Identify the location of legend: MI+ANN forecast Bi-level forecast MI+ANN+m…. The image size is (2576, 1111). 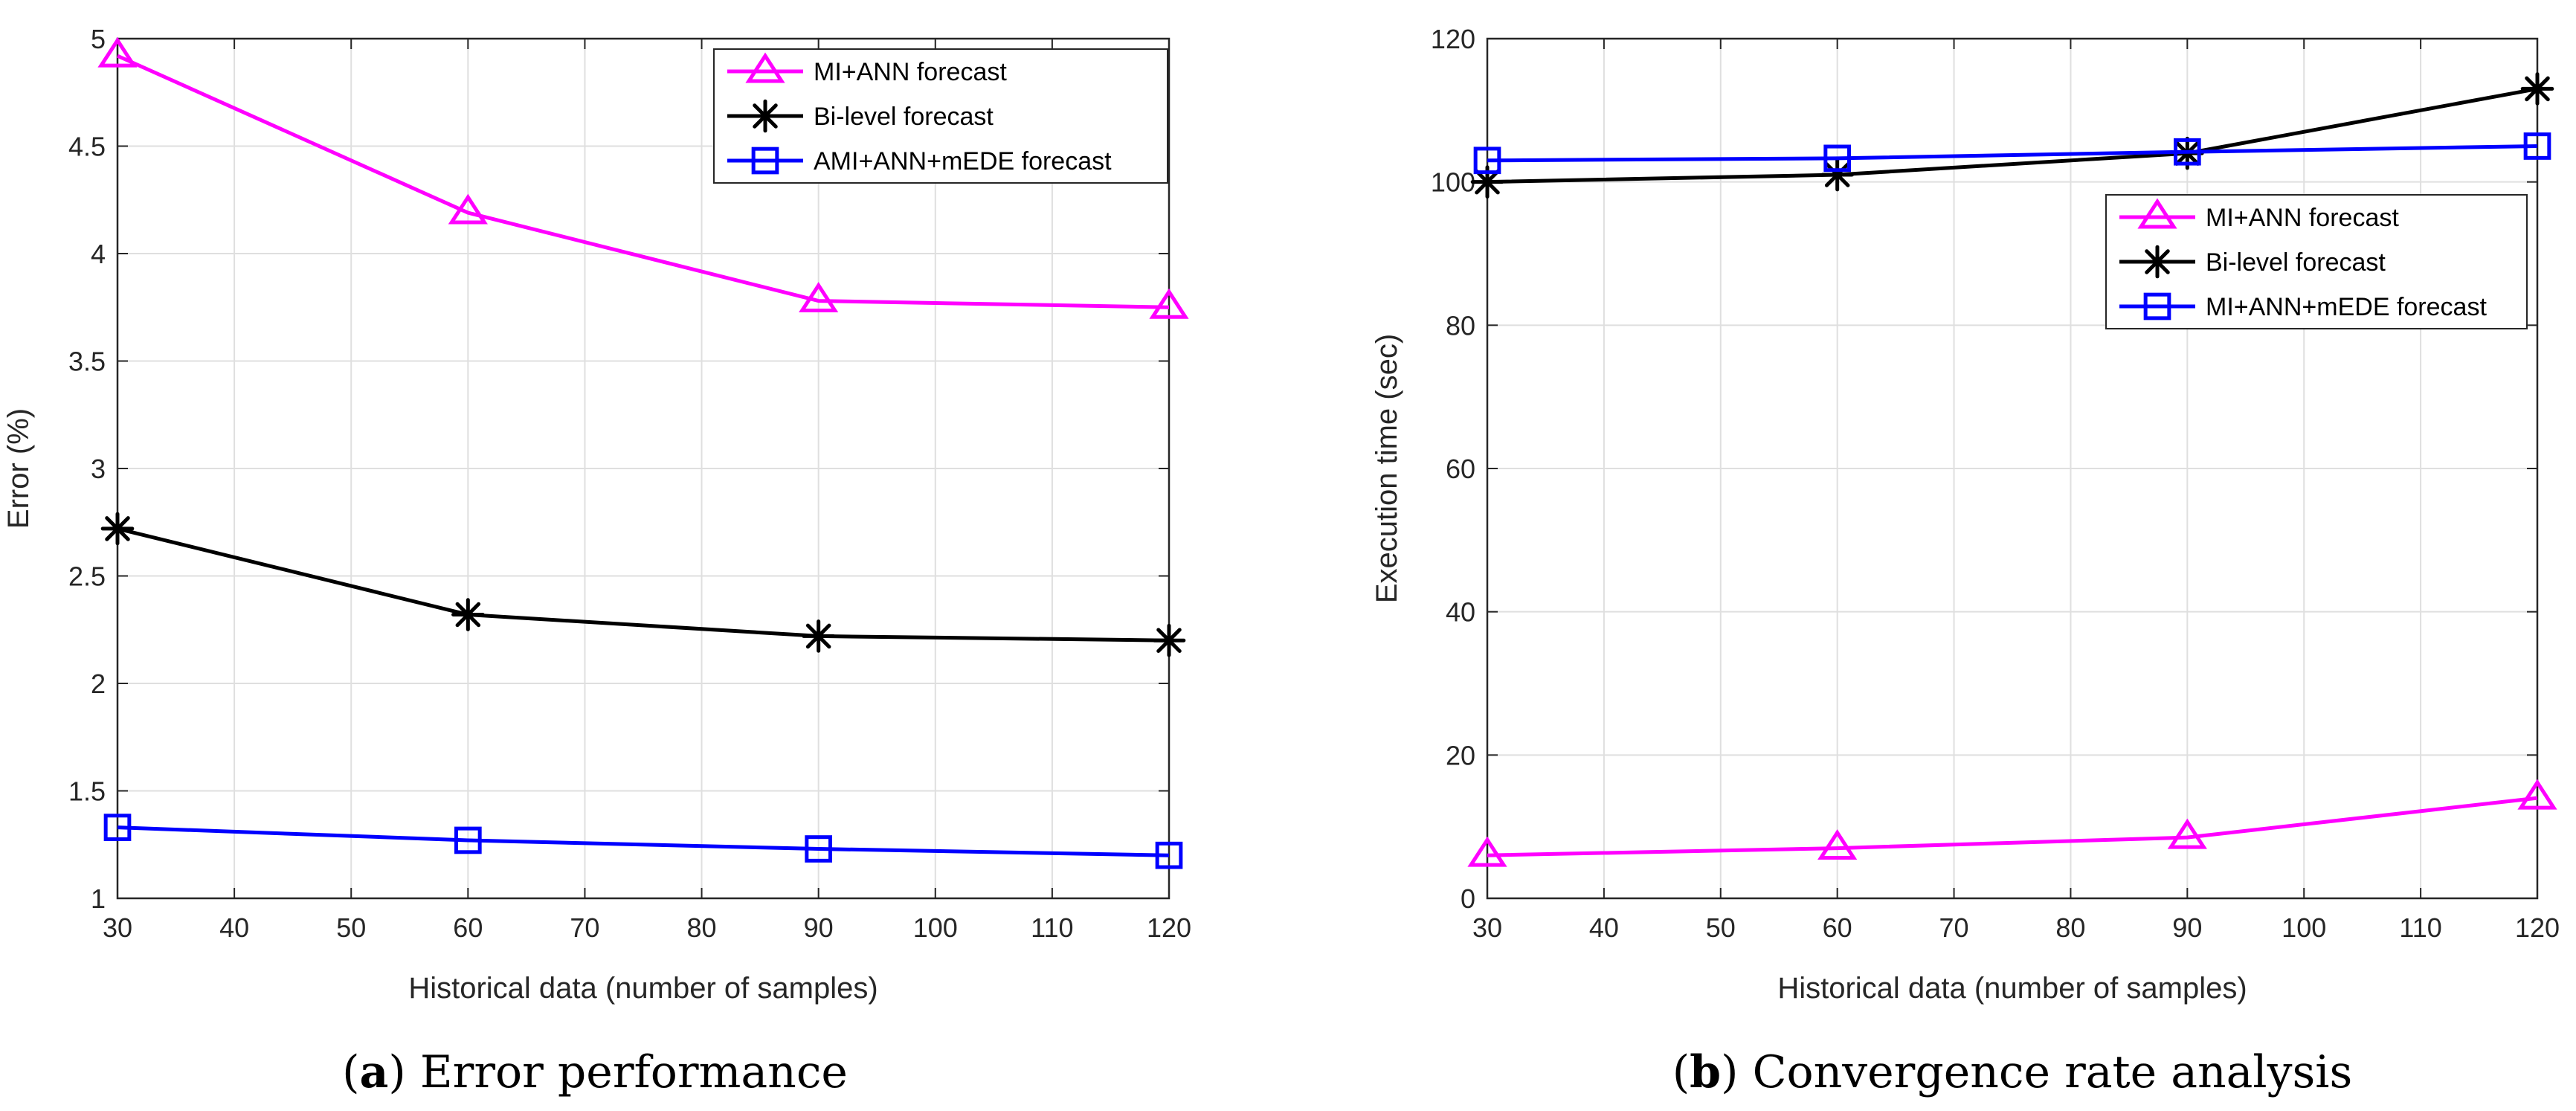
(2316, 261).